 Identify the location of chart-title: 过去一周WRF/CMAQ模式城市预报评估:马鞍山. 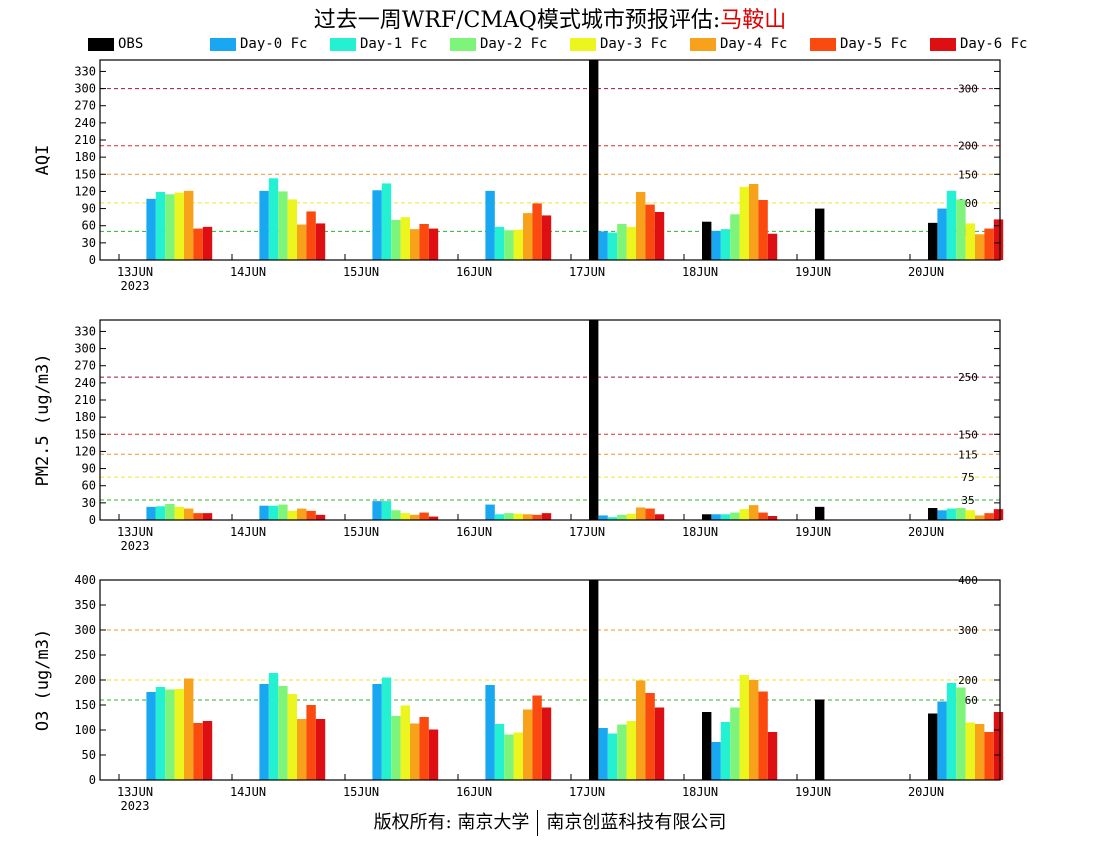
(550, 18).